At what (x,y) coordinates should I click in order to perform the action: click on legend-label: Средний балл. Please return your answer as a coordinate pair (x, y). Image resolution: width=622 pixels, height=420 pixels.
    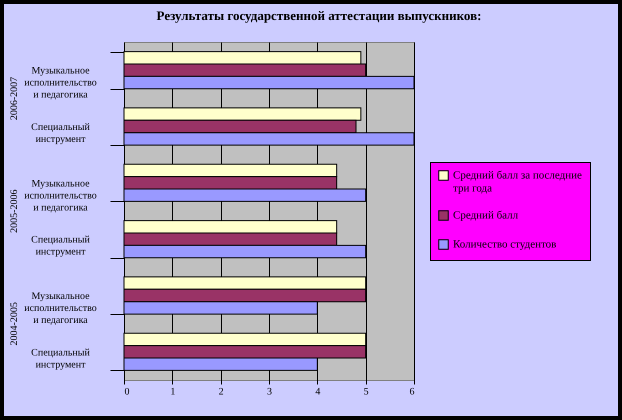
    Looking at the image, I should click on (486, 216).